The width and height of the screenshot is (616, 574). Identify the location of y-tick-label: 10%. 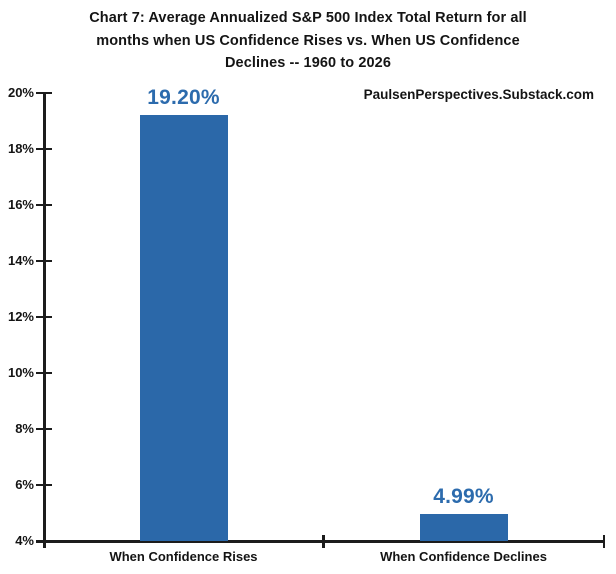
(20, 373).